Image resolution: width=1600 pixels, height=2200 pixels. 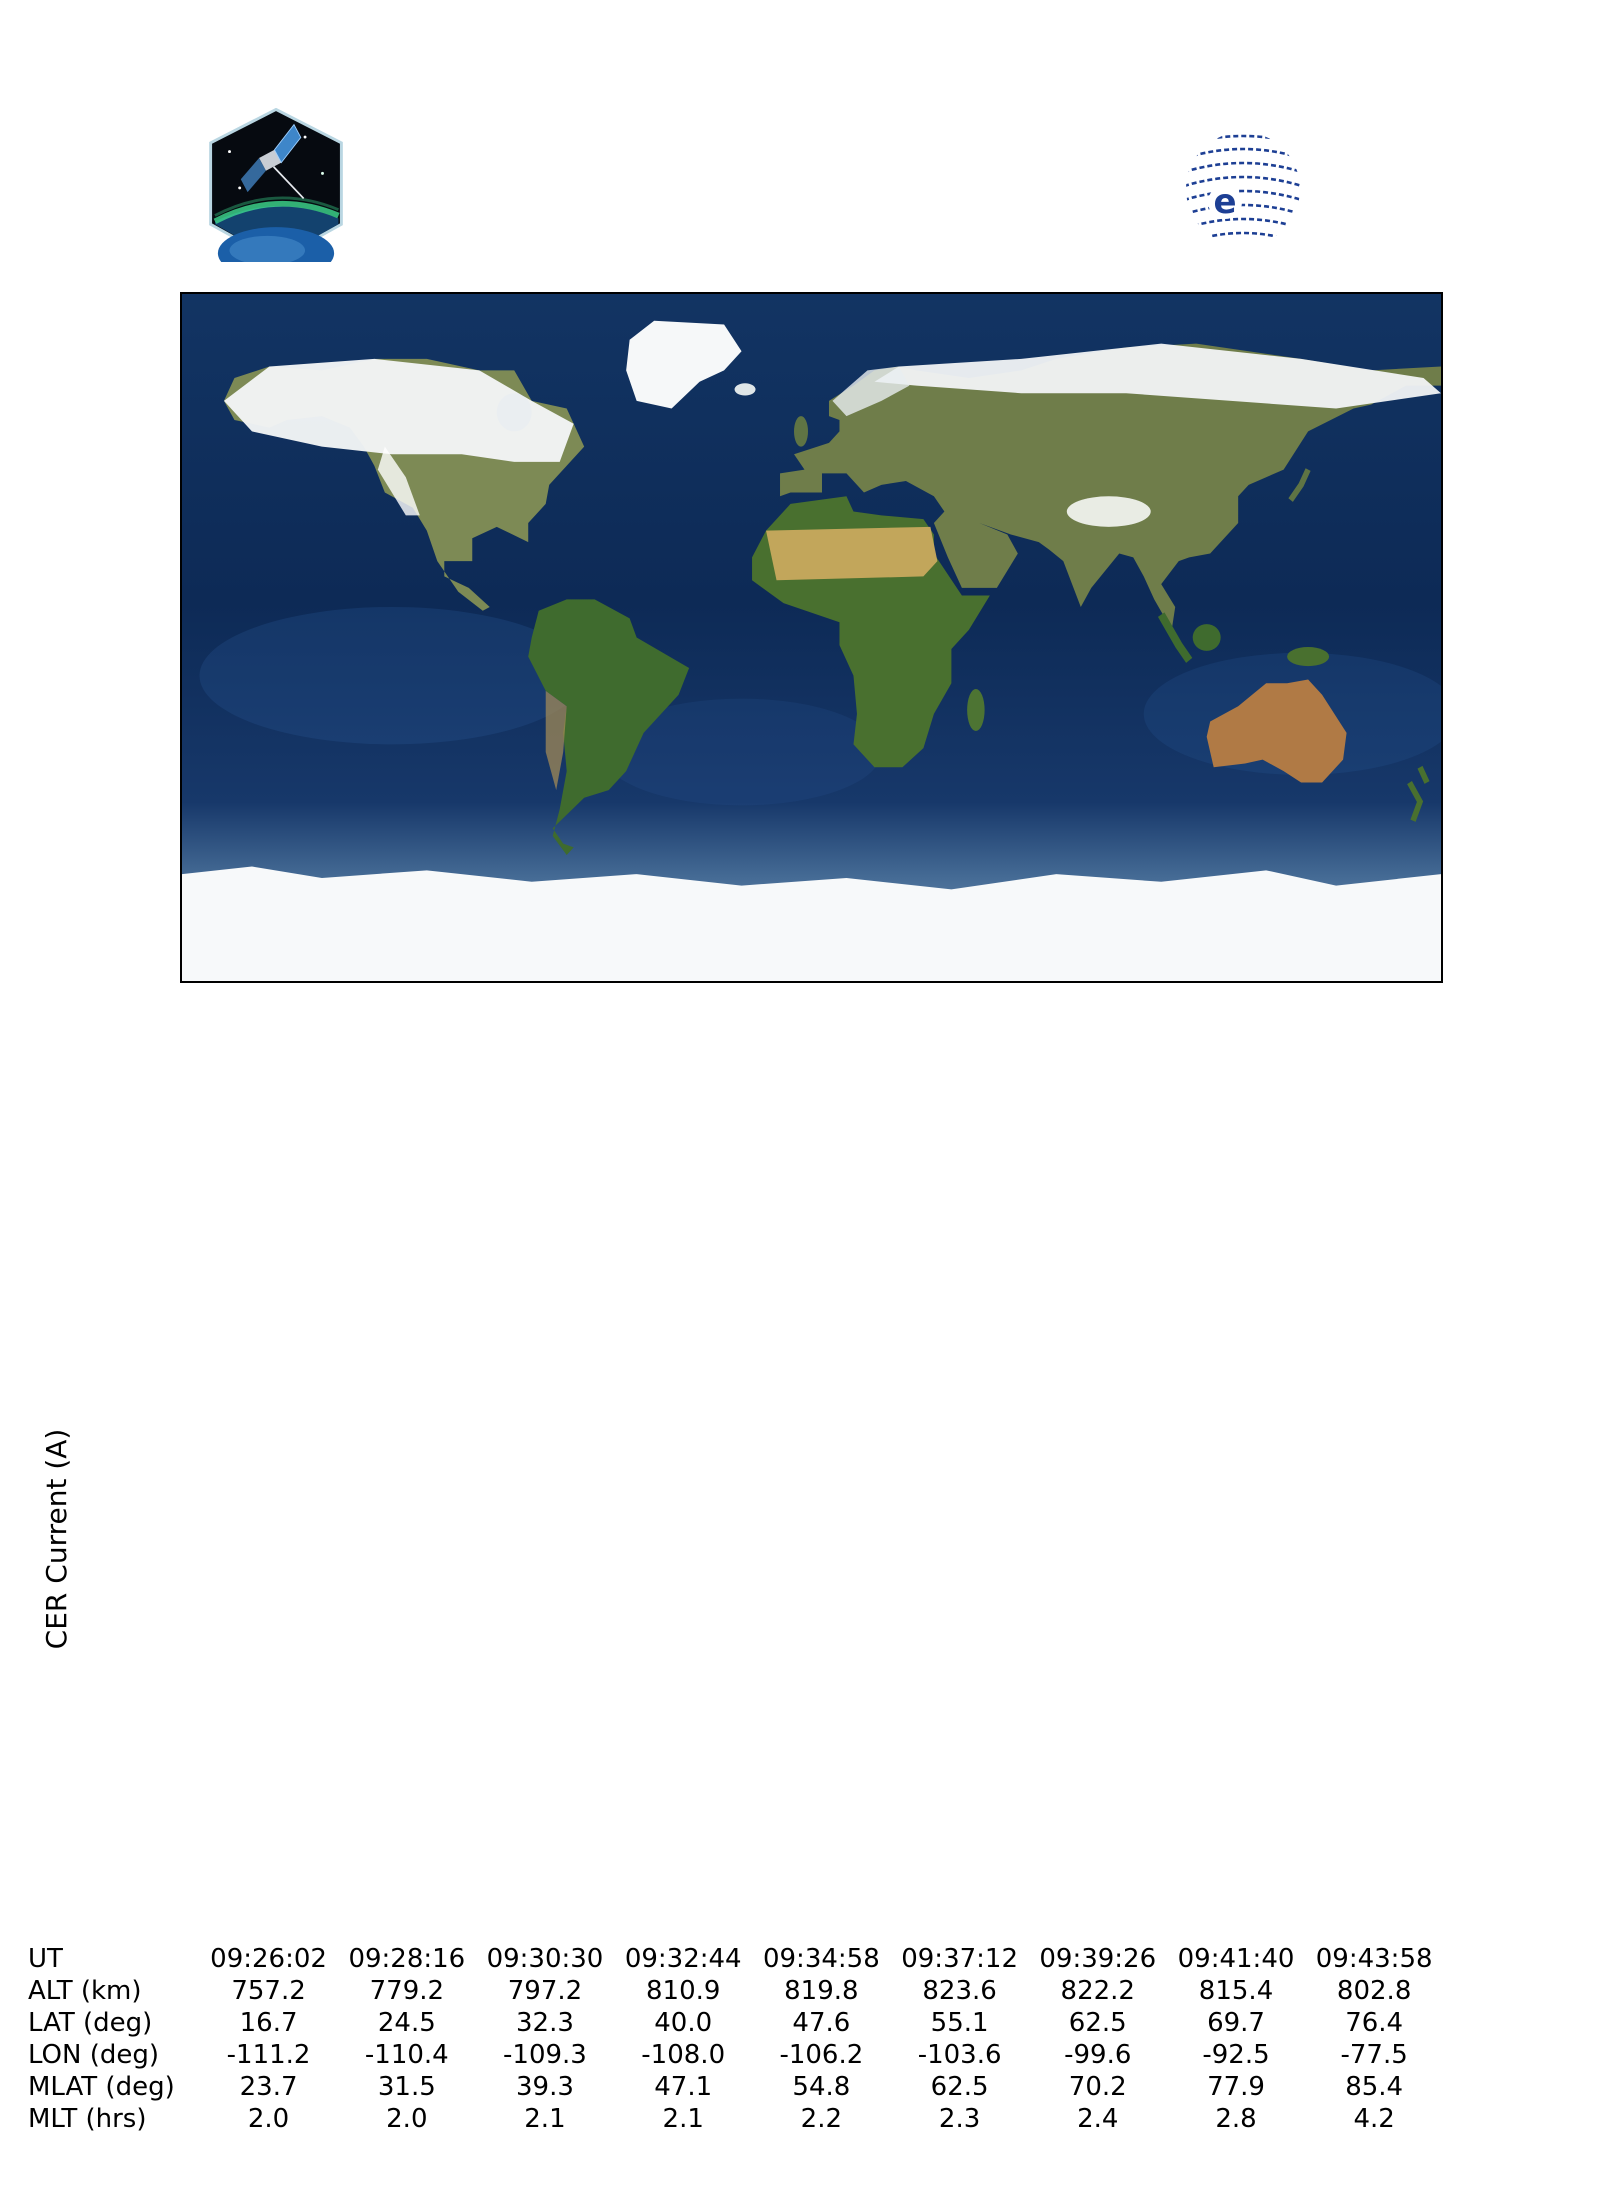 What do you see at coordinates (683, 1991) in the screenshot?
I see `table-cell: 810.9` at bounding box center [683, 1991].